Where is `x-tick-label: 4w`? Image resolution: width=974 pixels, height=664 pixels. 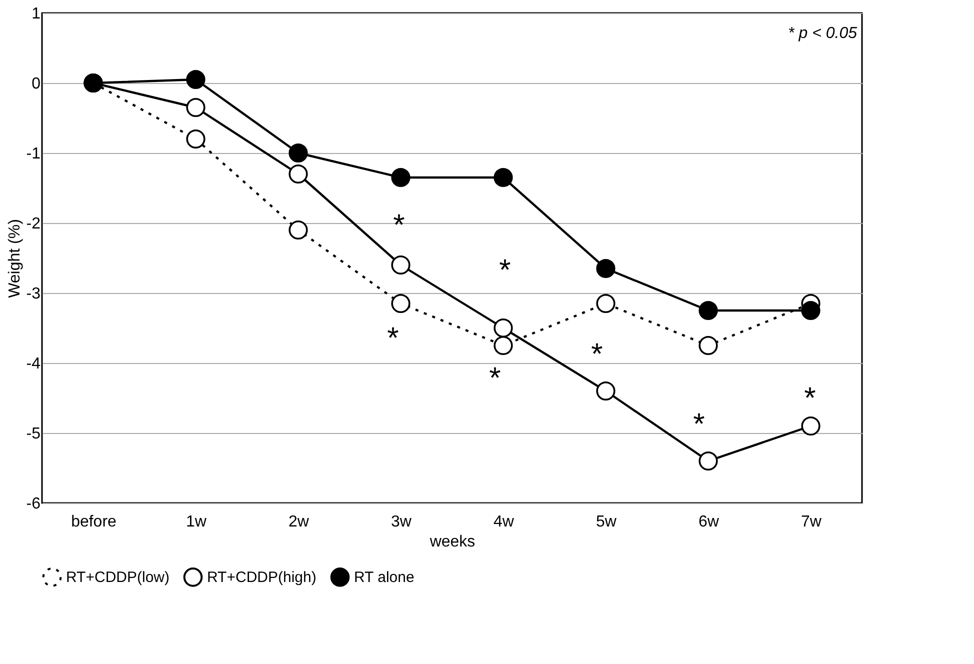
x-tick-label: 4w is located at coordinates (504, 522).